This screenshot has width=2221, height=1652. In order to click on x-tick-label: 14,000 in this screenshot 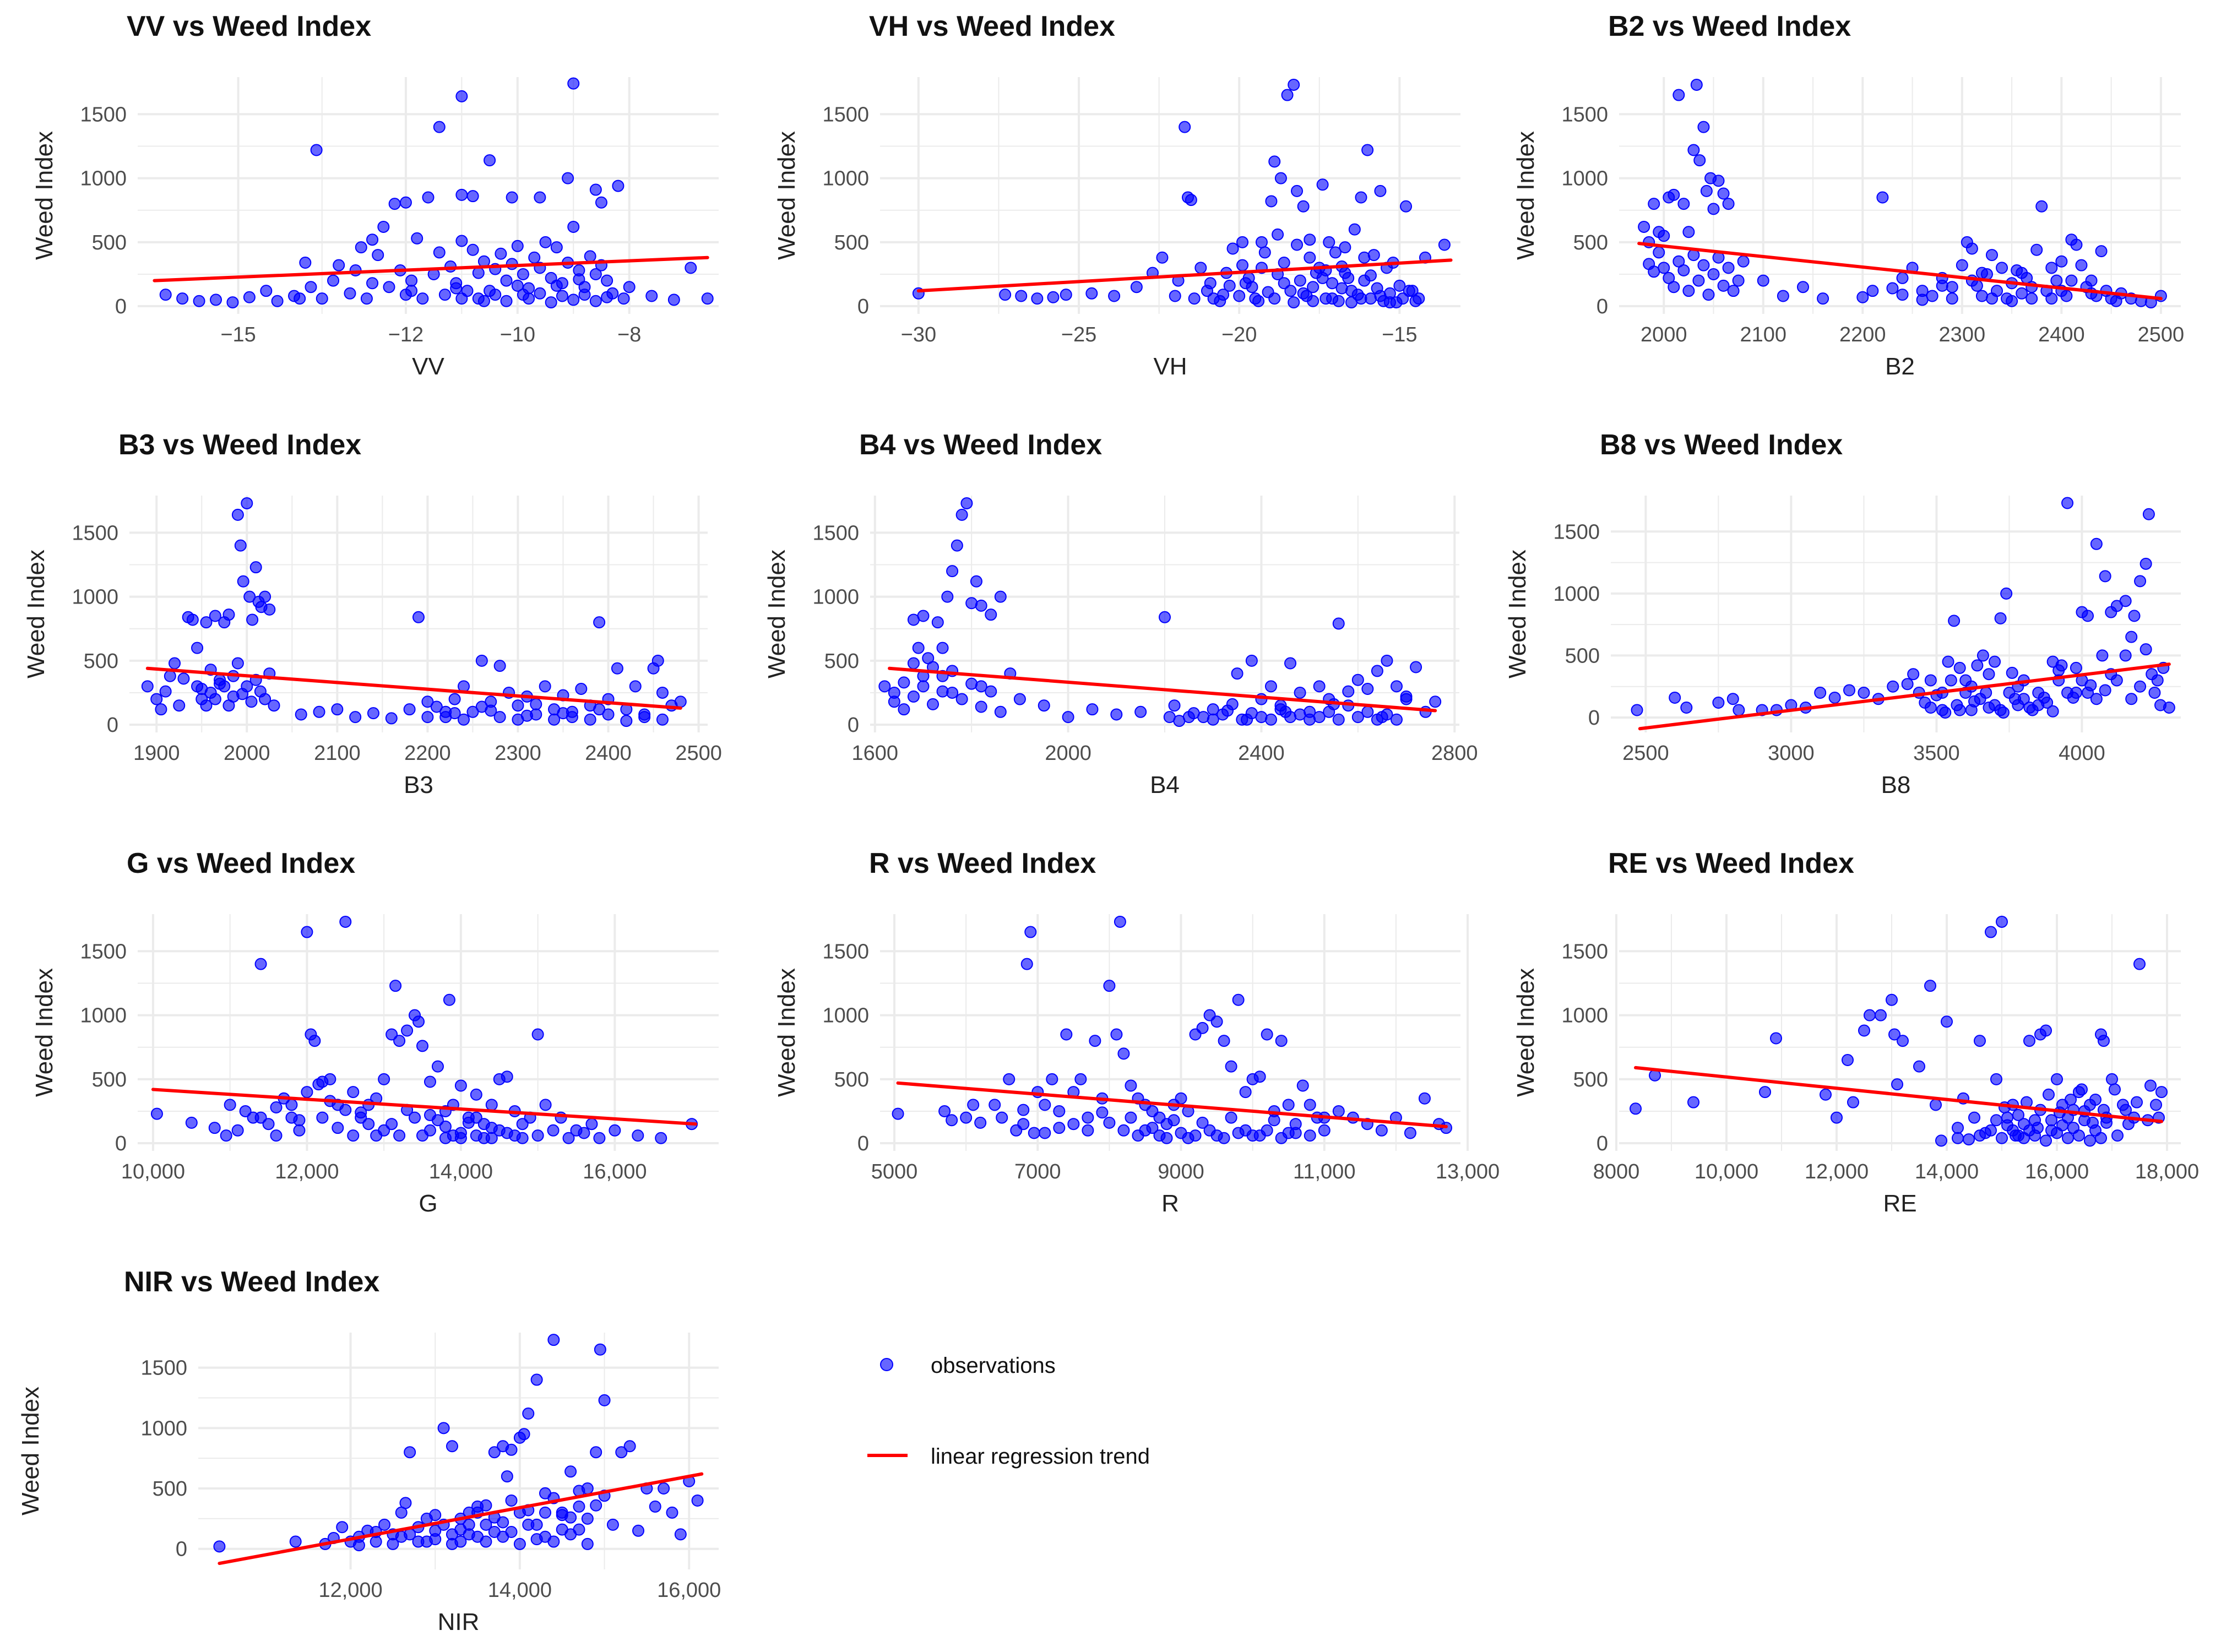, I will do `click(461, 1171)`.